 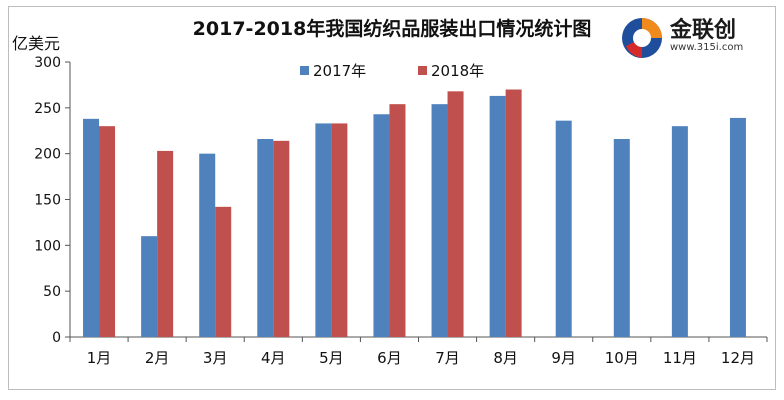 I want to click on x-tick-label: 9月, so click(x=563, y=358).